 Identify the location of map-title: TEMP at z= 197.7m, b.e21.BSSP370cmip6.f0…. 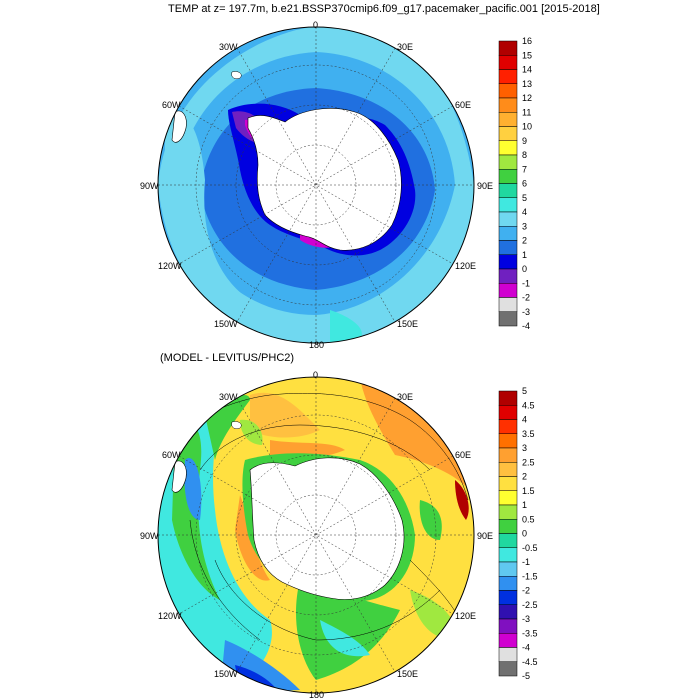
(384, 9).